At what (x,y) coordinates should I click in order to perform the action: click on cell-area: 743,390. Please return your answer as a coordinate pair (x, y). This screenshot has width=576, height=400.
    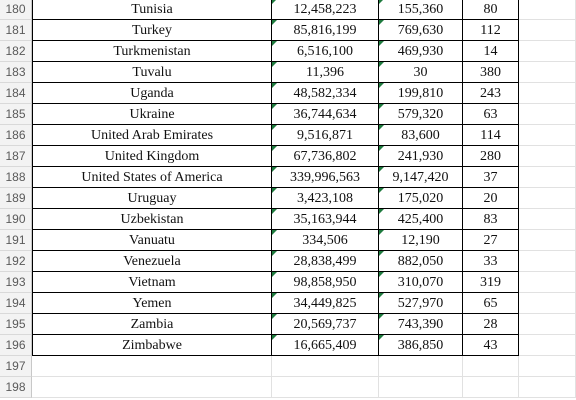
    Looking at the image, I should click on (421, 324).